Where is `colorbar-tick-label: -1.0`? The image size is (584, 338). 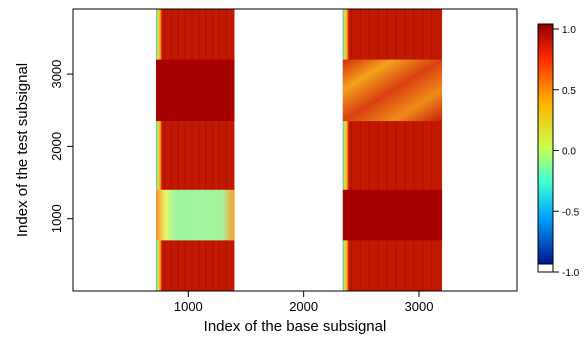
colorbar-tick-label: -1.0 is located at coordinates (571, 273).